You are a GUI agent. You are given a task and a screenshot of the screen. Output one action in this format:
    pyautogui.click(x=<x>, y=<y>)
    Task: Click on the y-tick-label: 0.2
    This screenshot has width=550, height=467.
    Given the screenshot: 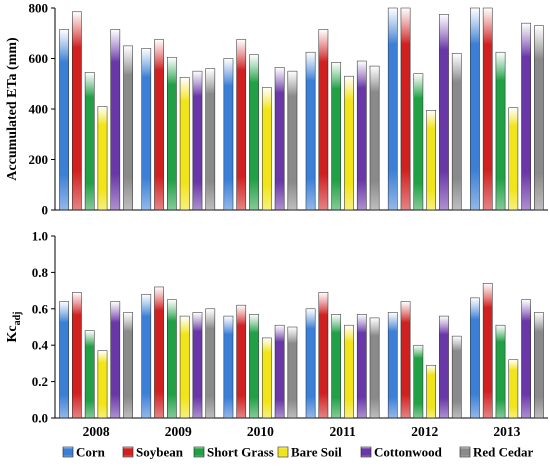 What is the action you would take?
    pyautogui.click(x=40, y=381)
    